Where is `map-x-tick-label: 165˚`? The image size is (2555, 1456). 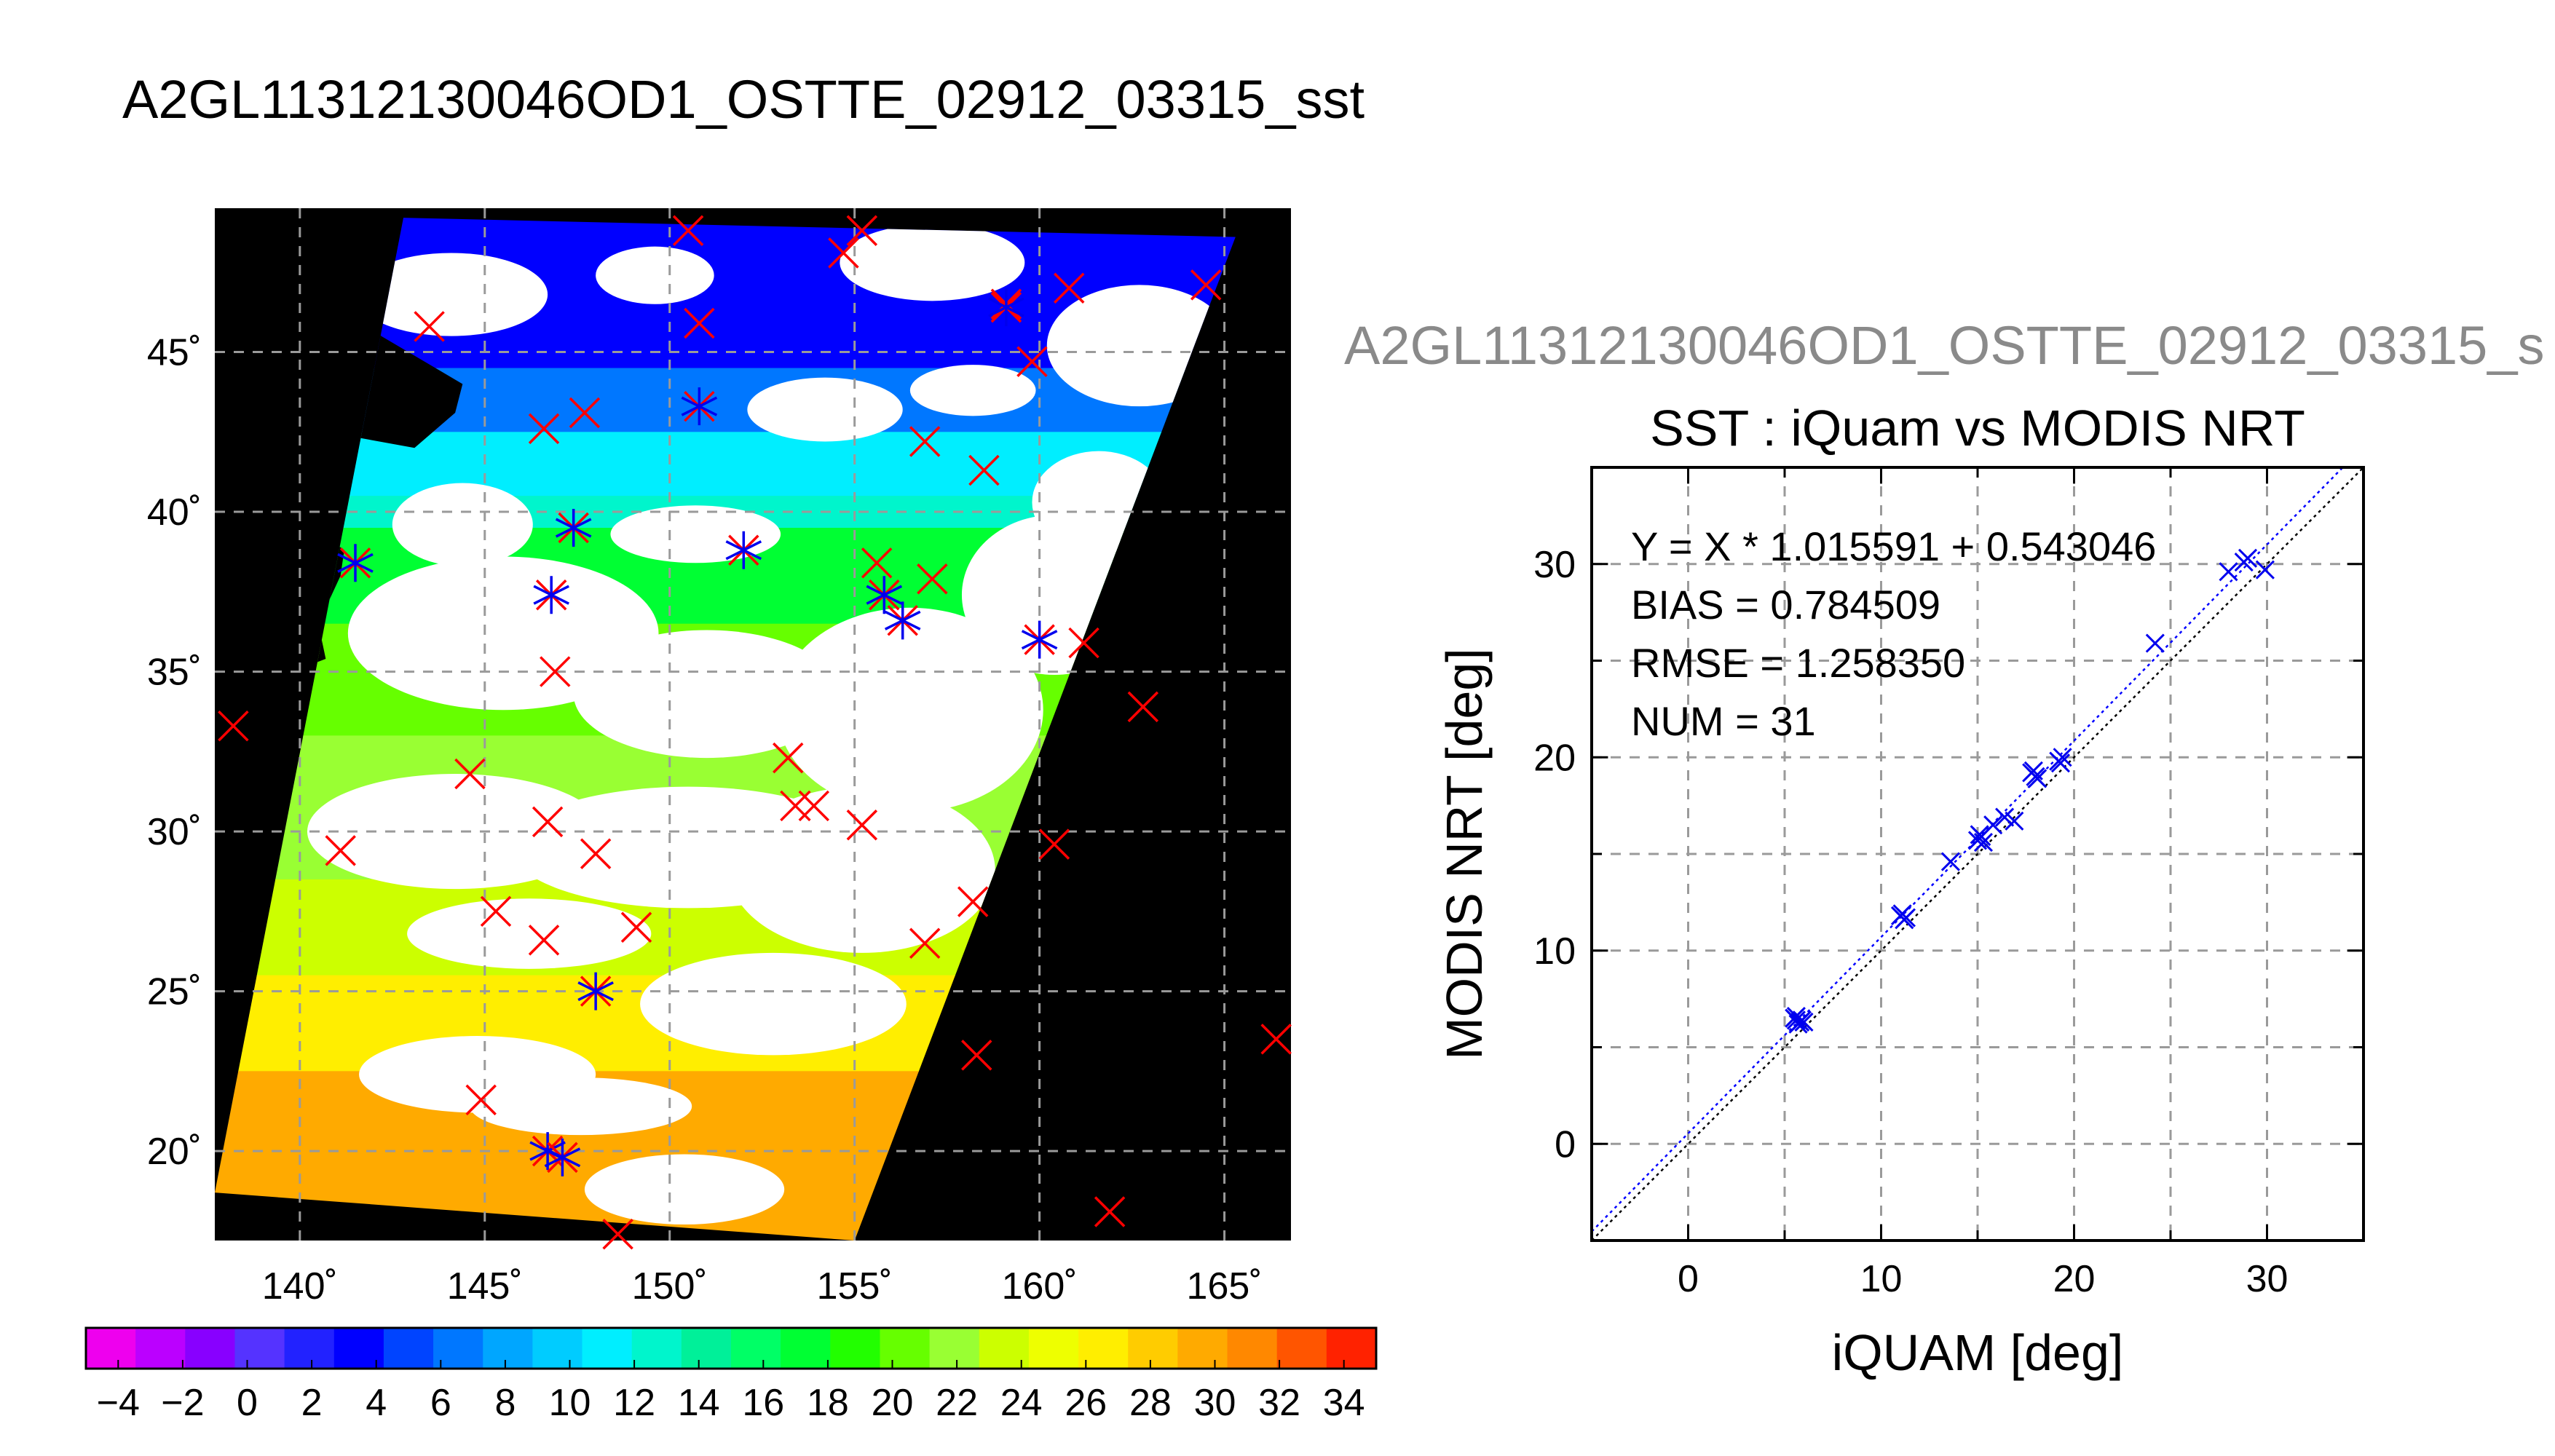 map-x-tick-label: 165˚ is located at coordinates (1225, 1286).